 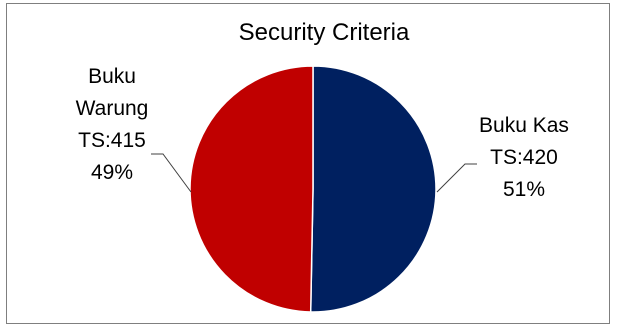 I want to click on data-label-line: Buku Kas, so click(x=524, y=125).